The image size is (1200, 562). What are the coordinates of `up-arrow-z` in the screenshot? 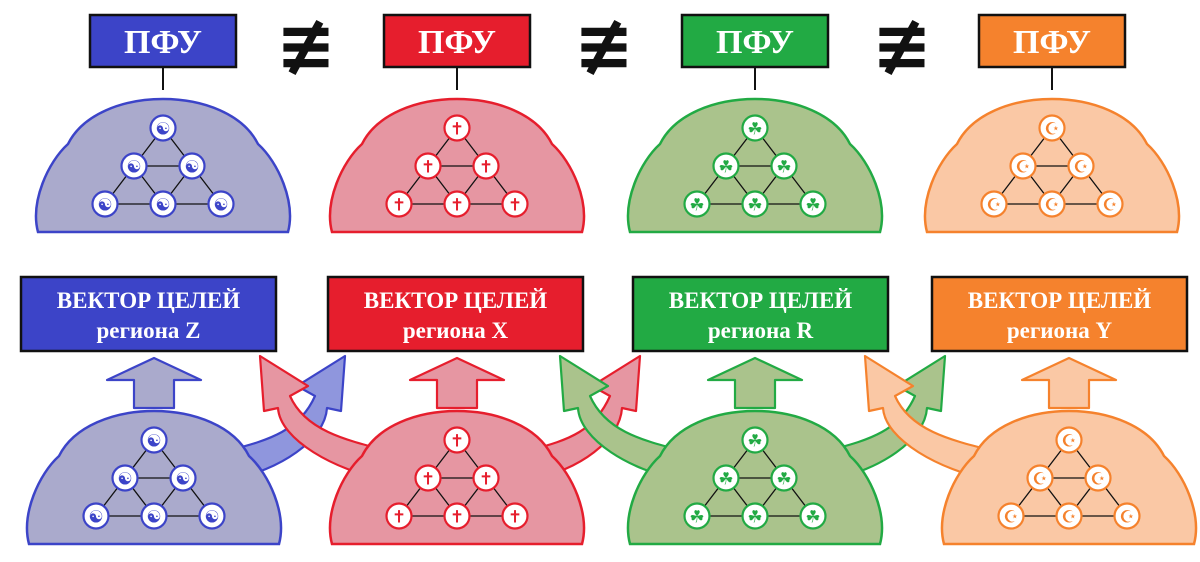 It's located at (154, 383).